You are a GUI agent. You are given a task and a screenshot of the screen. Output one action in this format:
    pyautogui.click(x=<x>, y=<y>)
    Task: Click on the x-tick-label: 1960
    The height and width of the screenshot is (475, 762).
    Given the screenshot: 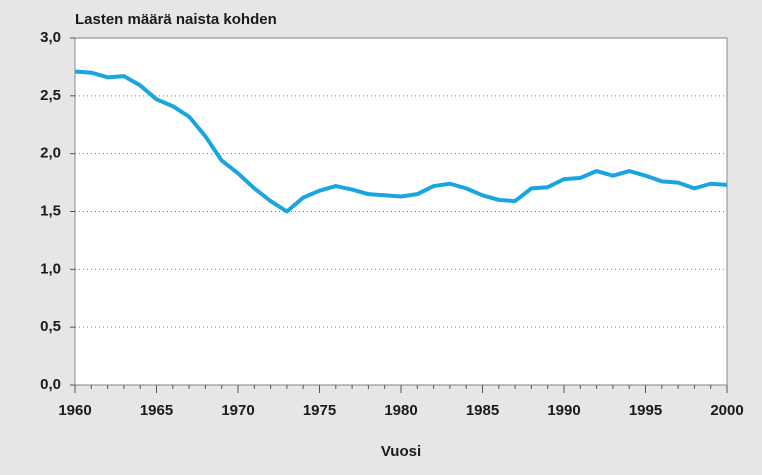 What is the action you would take?
    pyautogui.click(x=74, y=410)
    